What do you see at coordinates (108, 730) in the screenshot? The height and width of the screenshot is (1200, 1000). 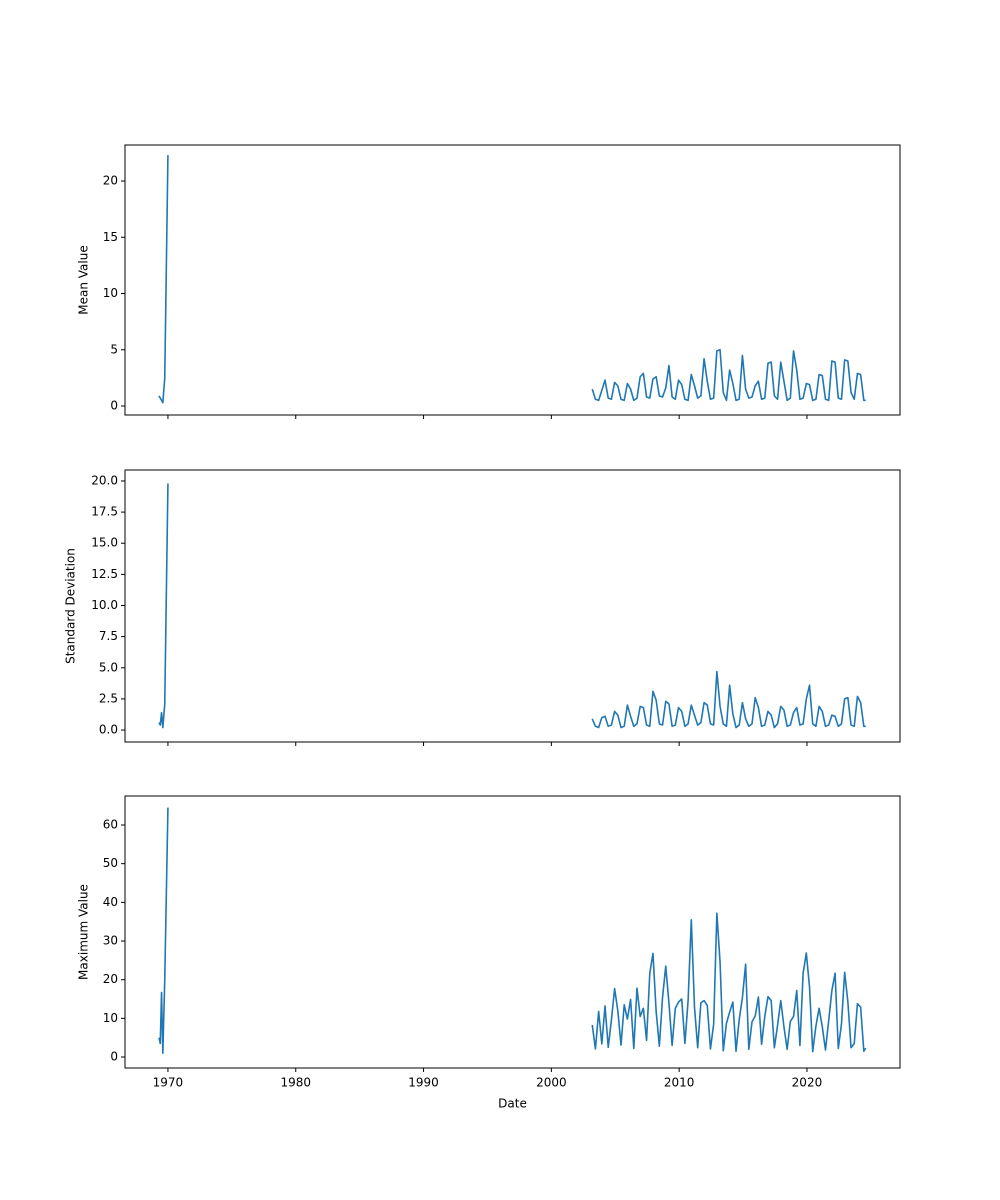 I see `y-tick-label: 0.0` at bounding box center [108, 730].